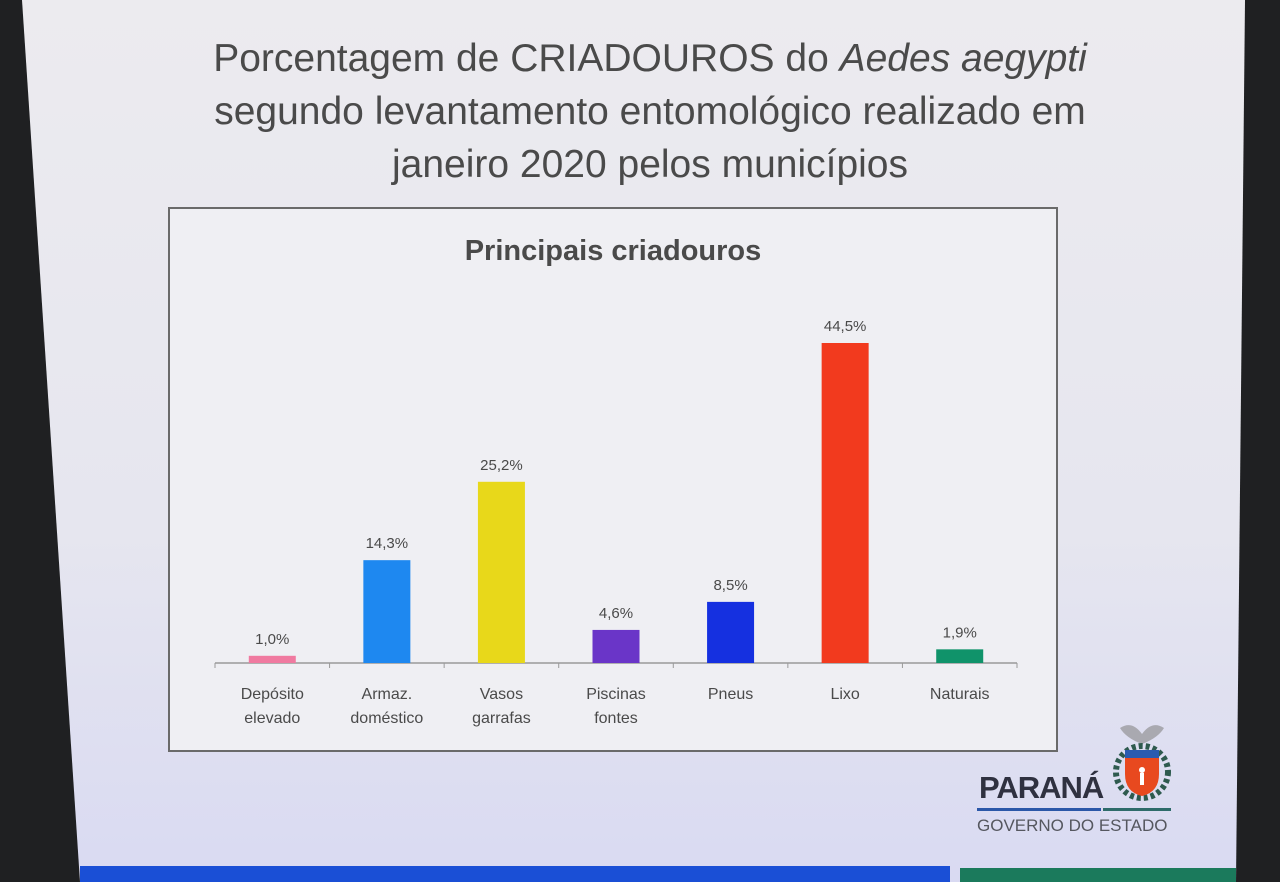 The width and height of the screenshot is (1280, 882). I want to click on logo-underline-green, so click(1137, 809).